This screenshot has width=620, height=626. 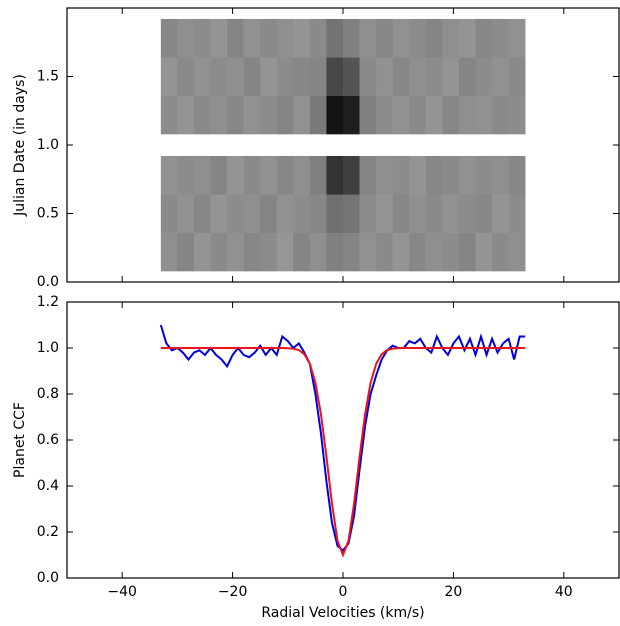 I want to click on y-tick-label: 0.6, so click(x=48, y=440).